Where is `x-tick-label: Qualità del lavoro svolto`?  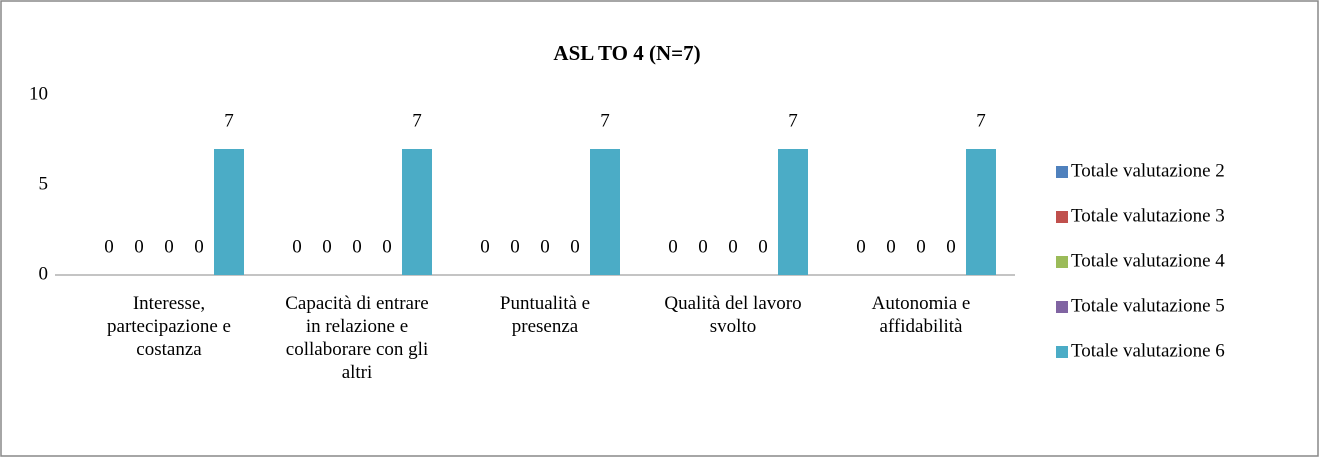
x-tick-label: Qualità del lavoro svolto is located at coordinates (733, 315).